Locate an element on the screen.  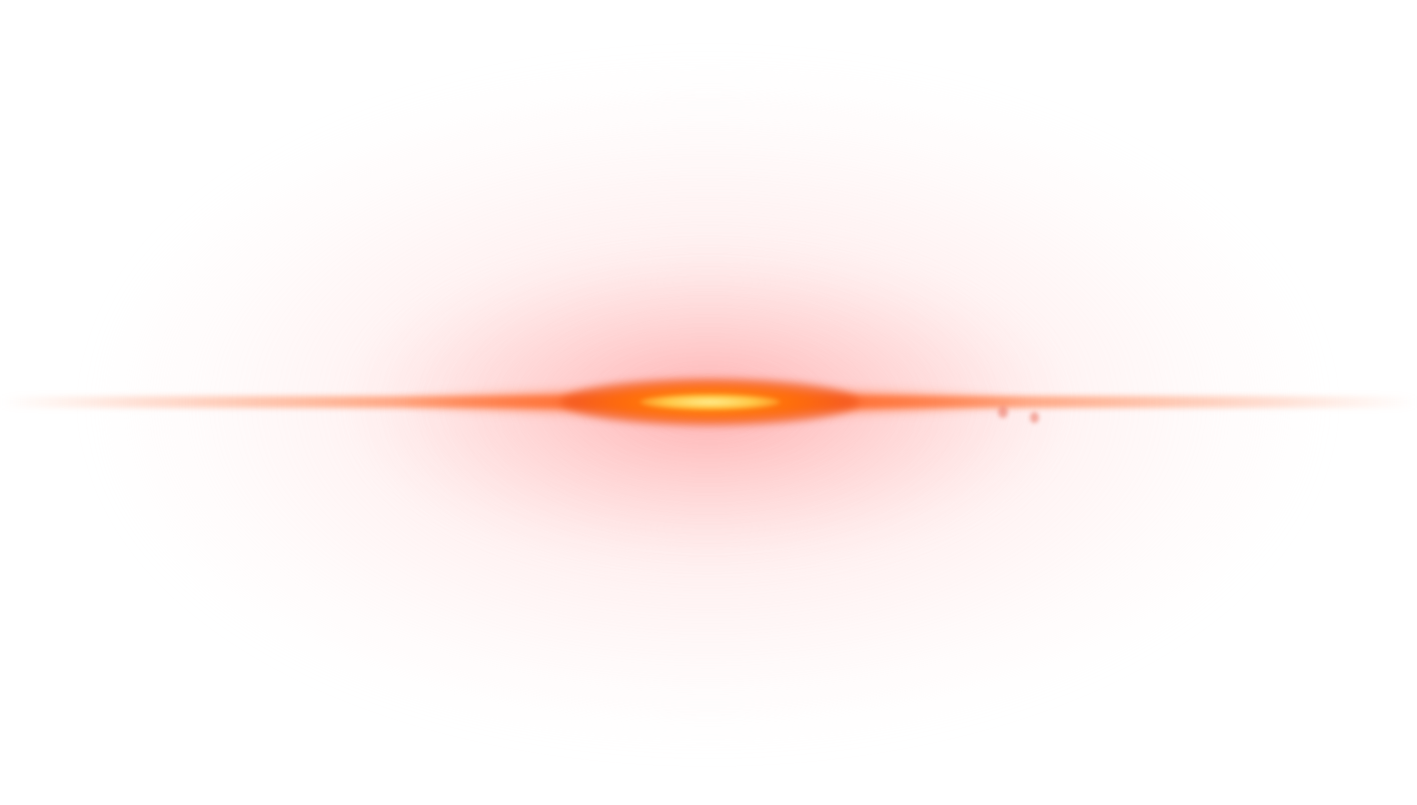
flare-core-glow is located at coordinates (710, 402).